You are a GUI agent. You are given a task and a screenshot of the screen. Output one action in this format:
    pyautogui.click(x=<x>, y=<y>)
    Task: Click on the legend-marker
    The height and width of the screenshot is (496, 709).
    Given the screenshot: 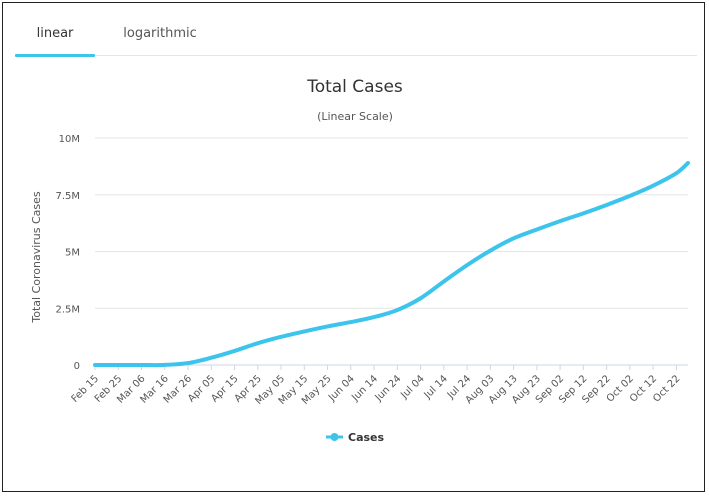 What is the action you would take?
    pyautogui.click(x=334, y=437)
    